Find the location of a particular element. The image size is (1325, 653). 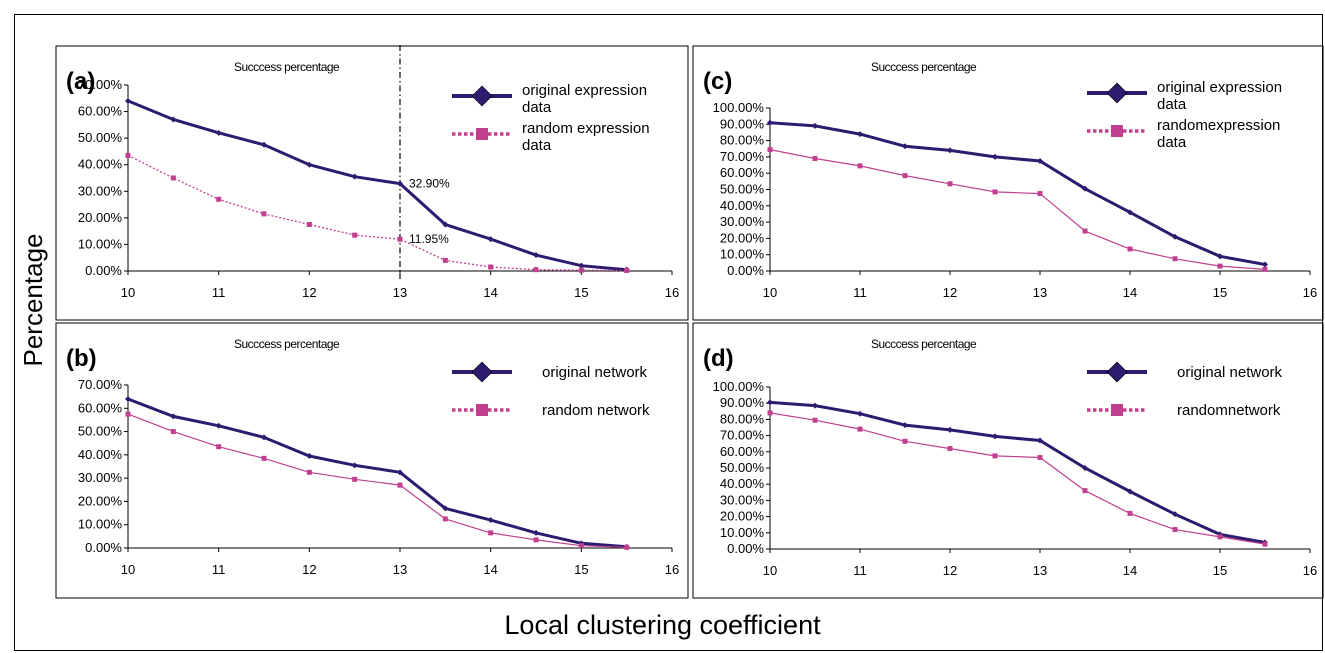

y-tick-label: 0.00% is located at coordinates (103, 270).